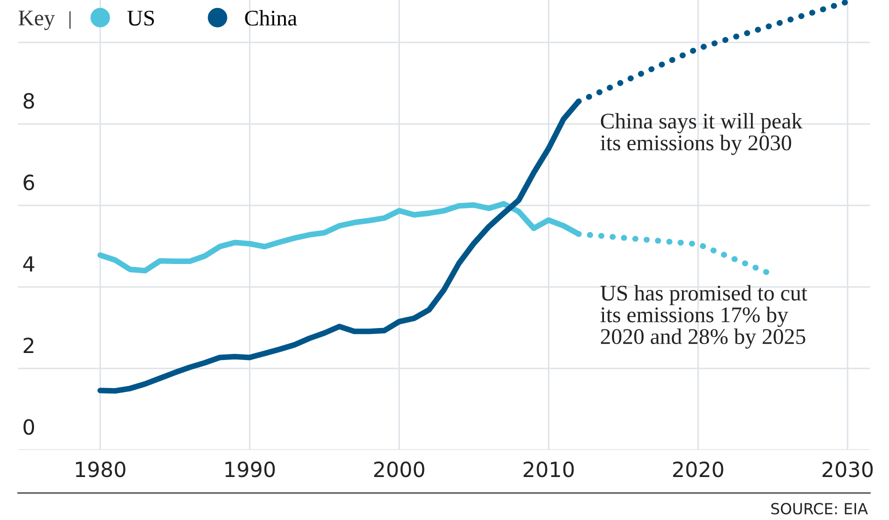 This screenshot has width=889, height=520. What do you see at coordinates (847, 469) in the screenshot?
I see `x-tick-label: 2030` at bounding box center [847, 469].